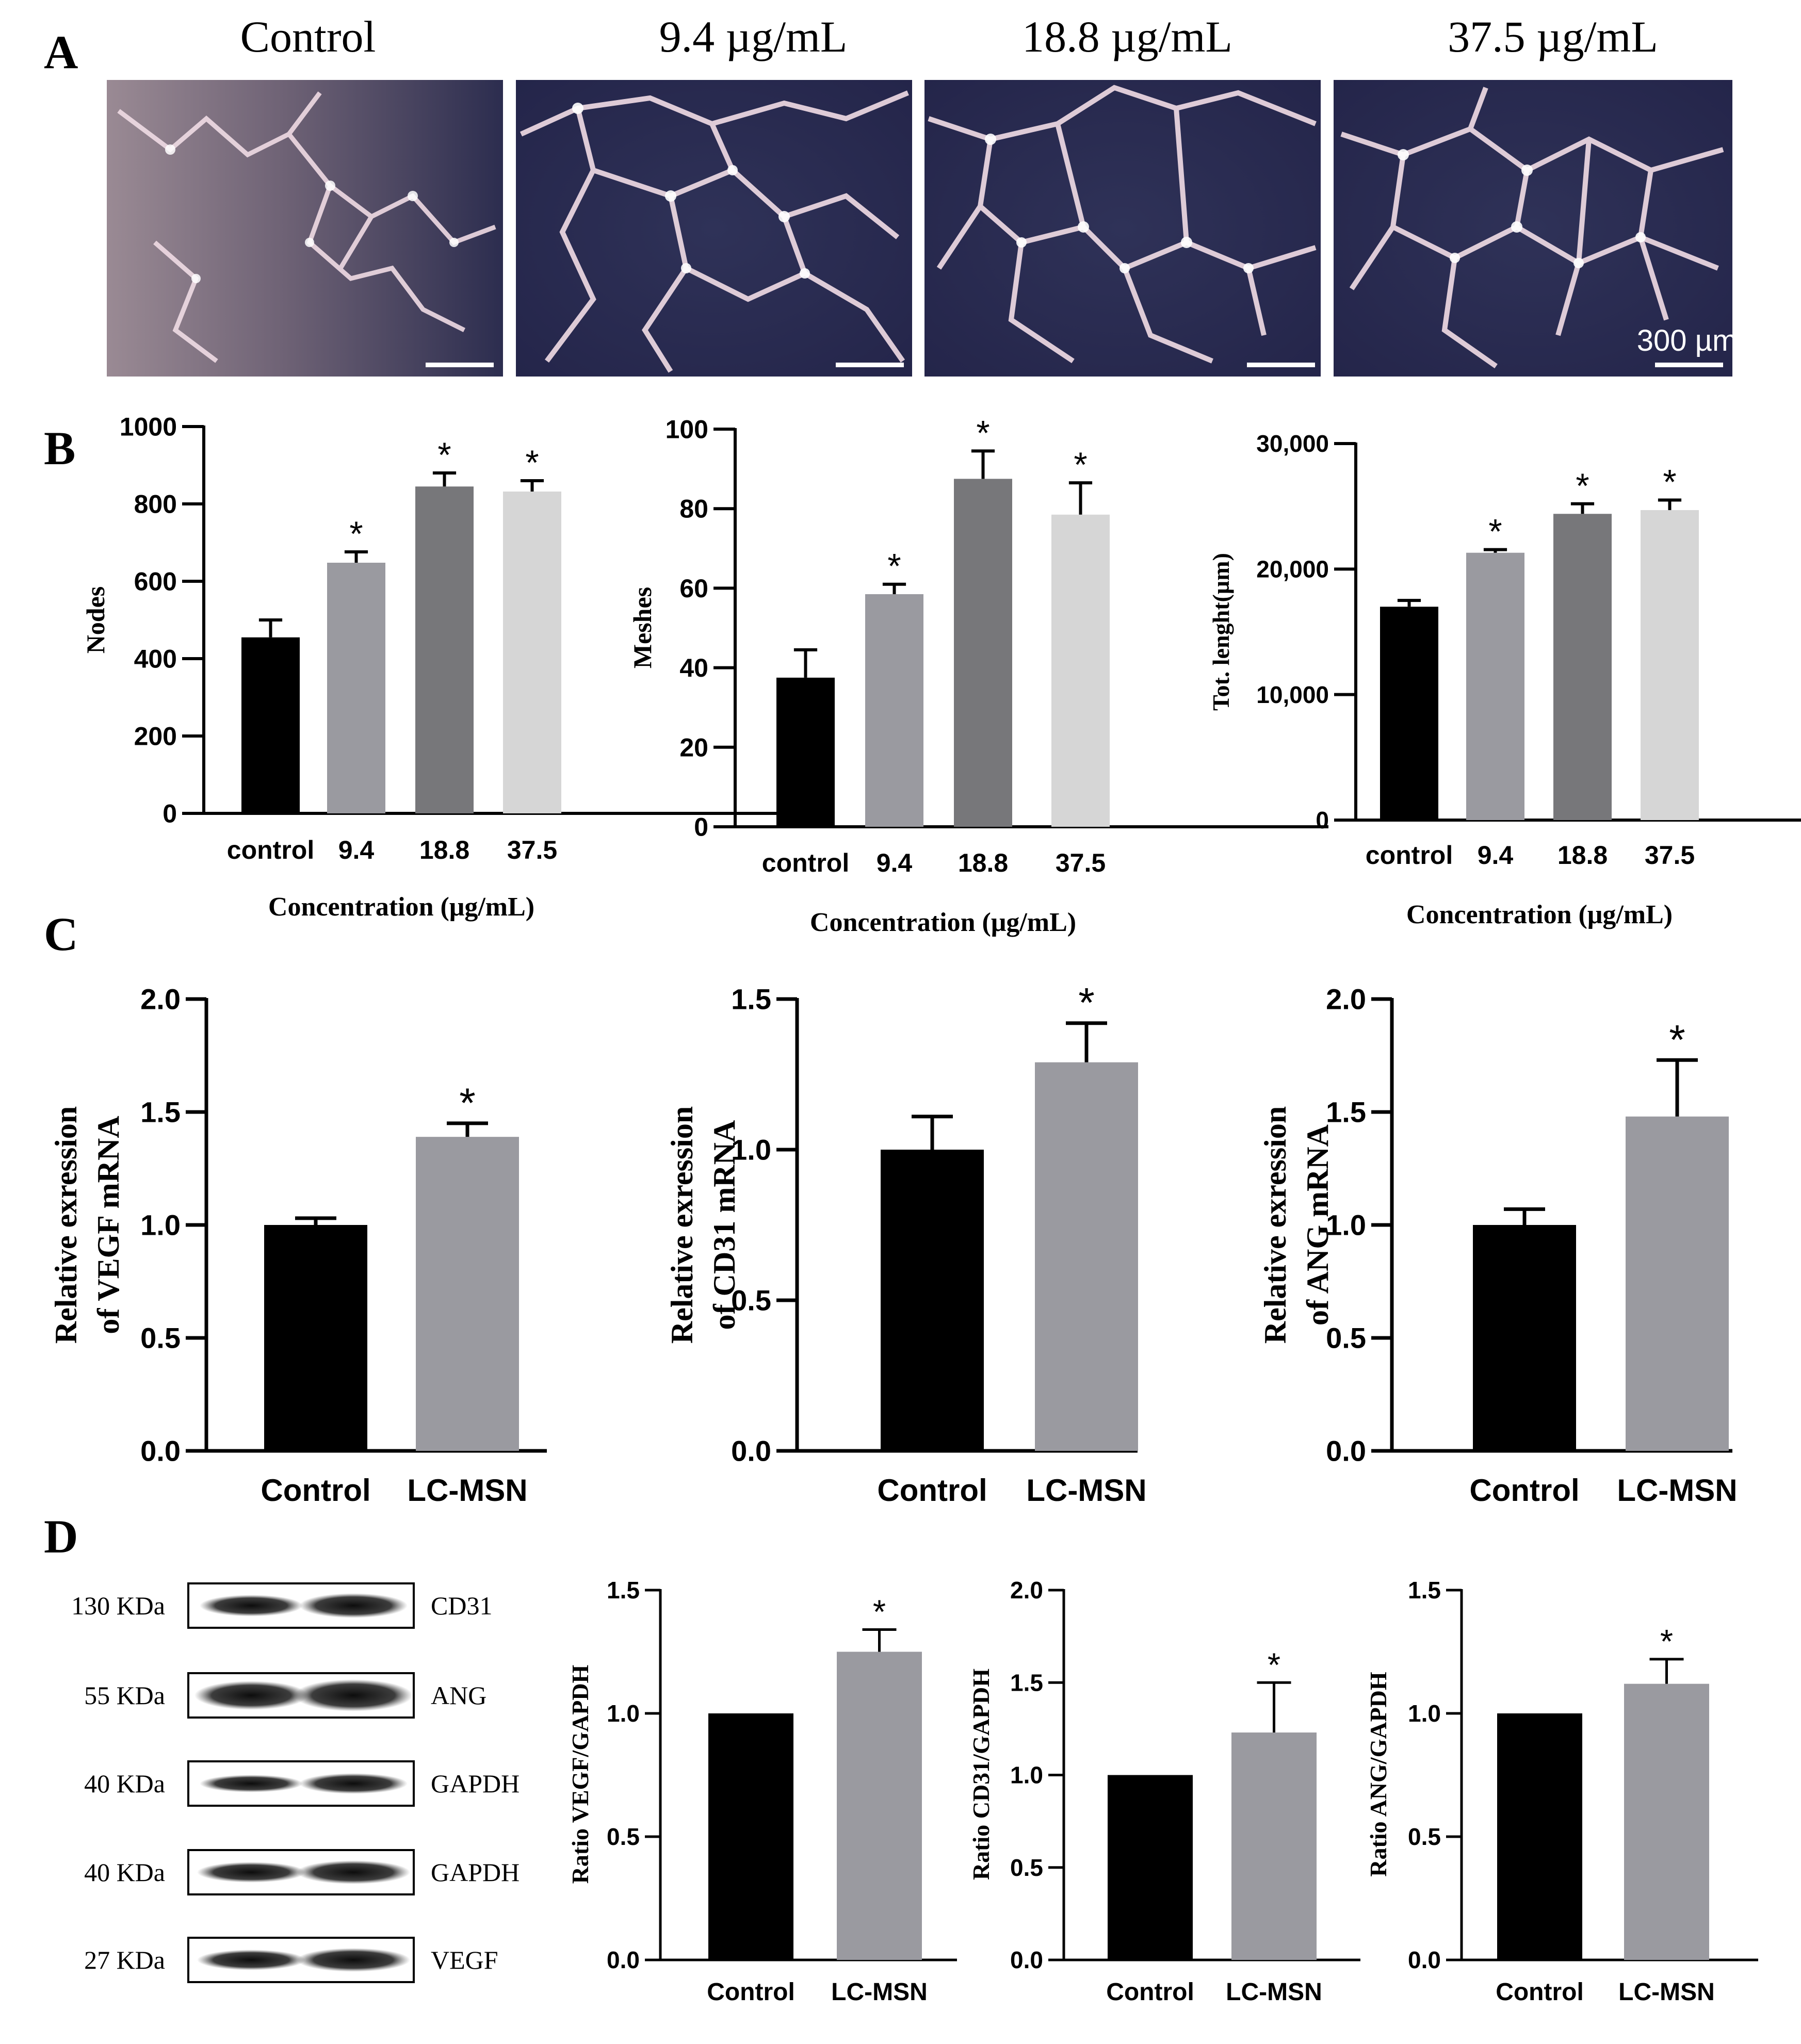  I want to click on blot-size-label: 130 KDa, so click(118, 1605).